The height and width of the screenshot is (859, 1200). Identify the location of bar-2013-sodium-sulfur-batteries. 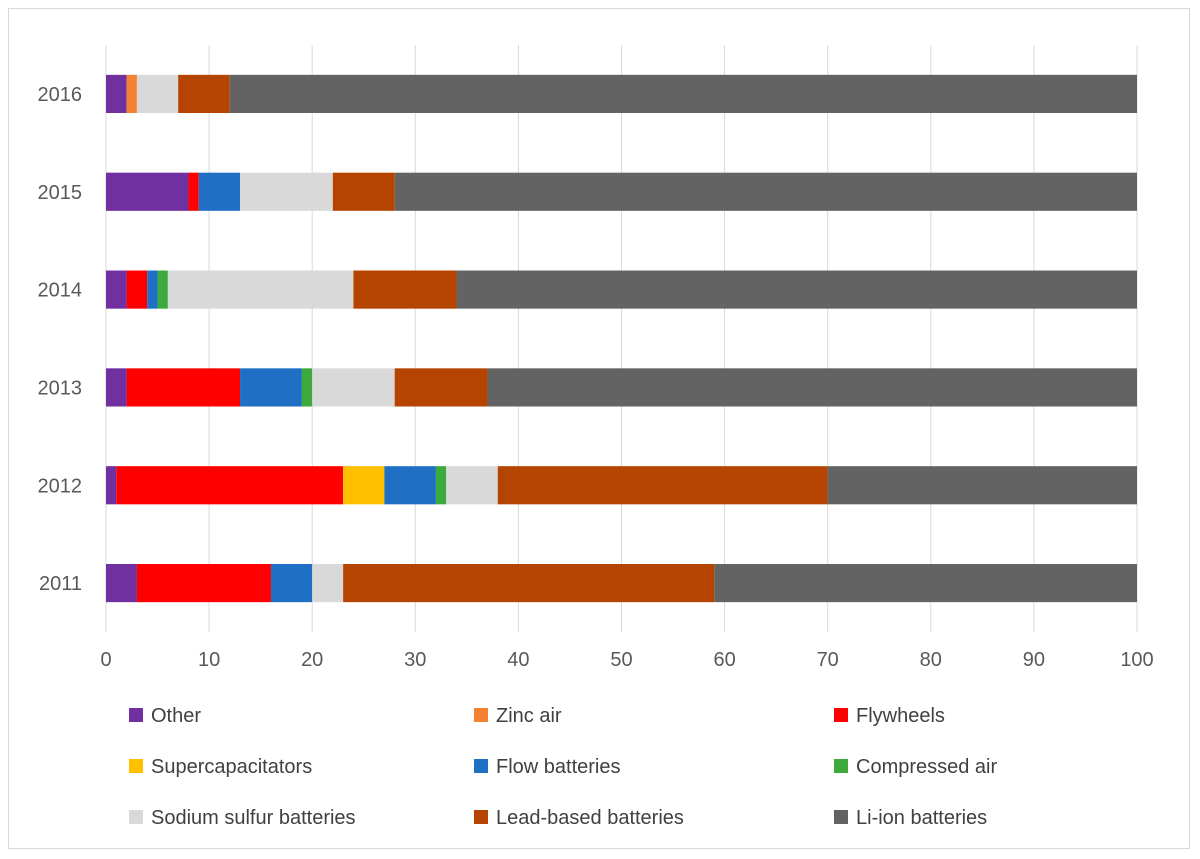
(353, 387).